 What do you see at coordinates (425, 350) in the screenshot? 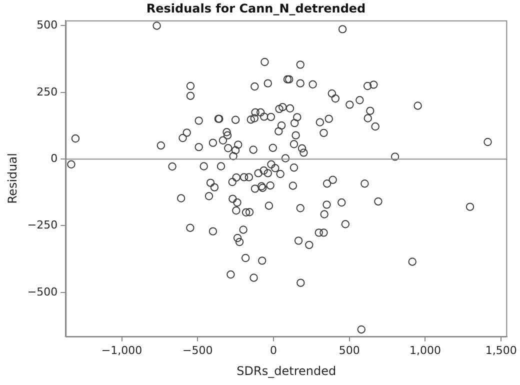
I see `x-tick-label: 1,000` at bounding box center [425, 350].